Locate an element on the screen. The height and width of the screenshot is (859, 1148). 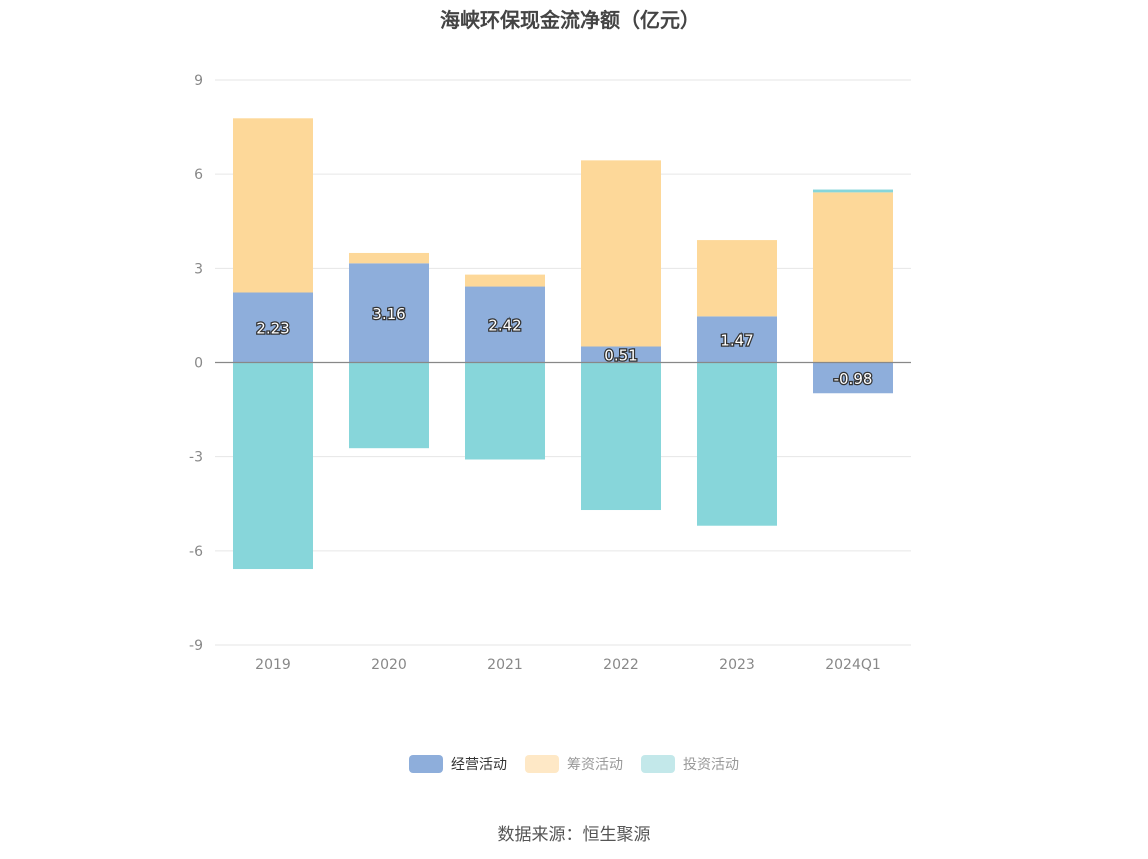
data-label: 2.42 is located at coordinates (504, 326).